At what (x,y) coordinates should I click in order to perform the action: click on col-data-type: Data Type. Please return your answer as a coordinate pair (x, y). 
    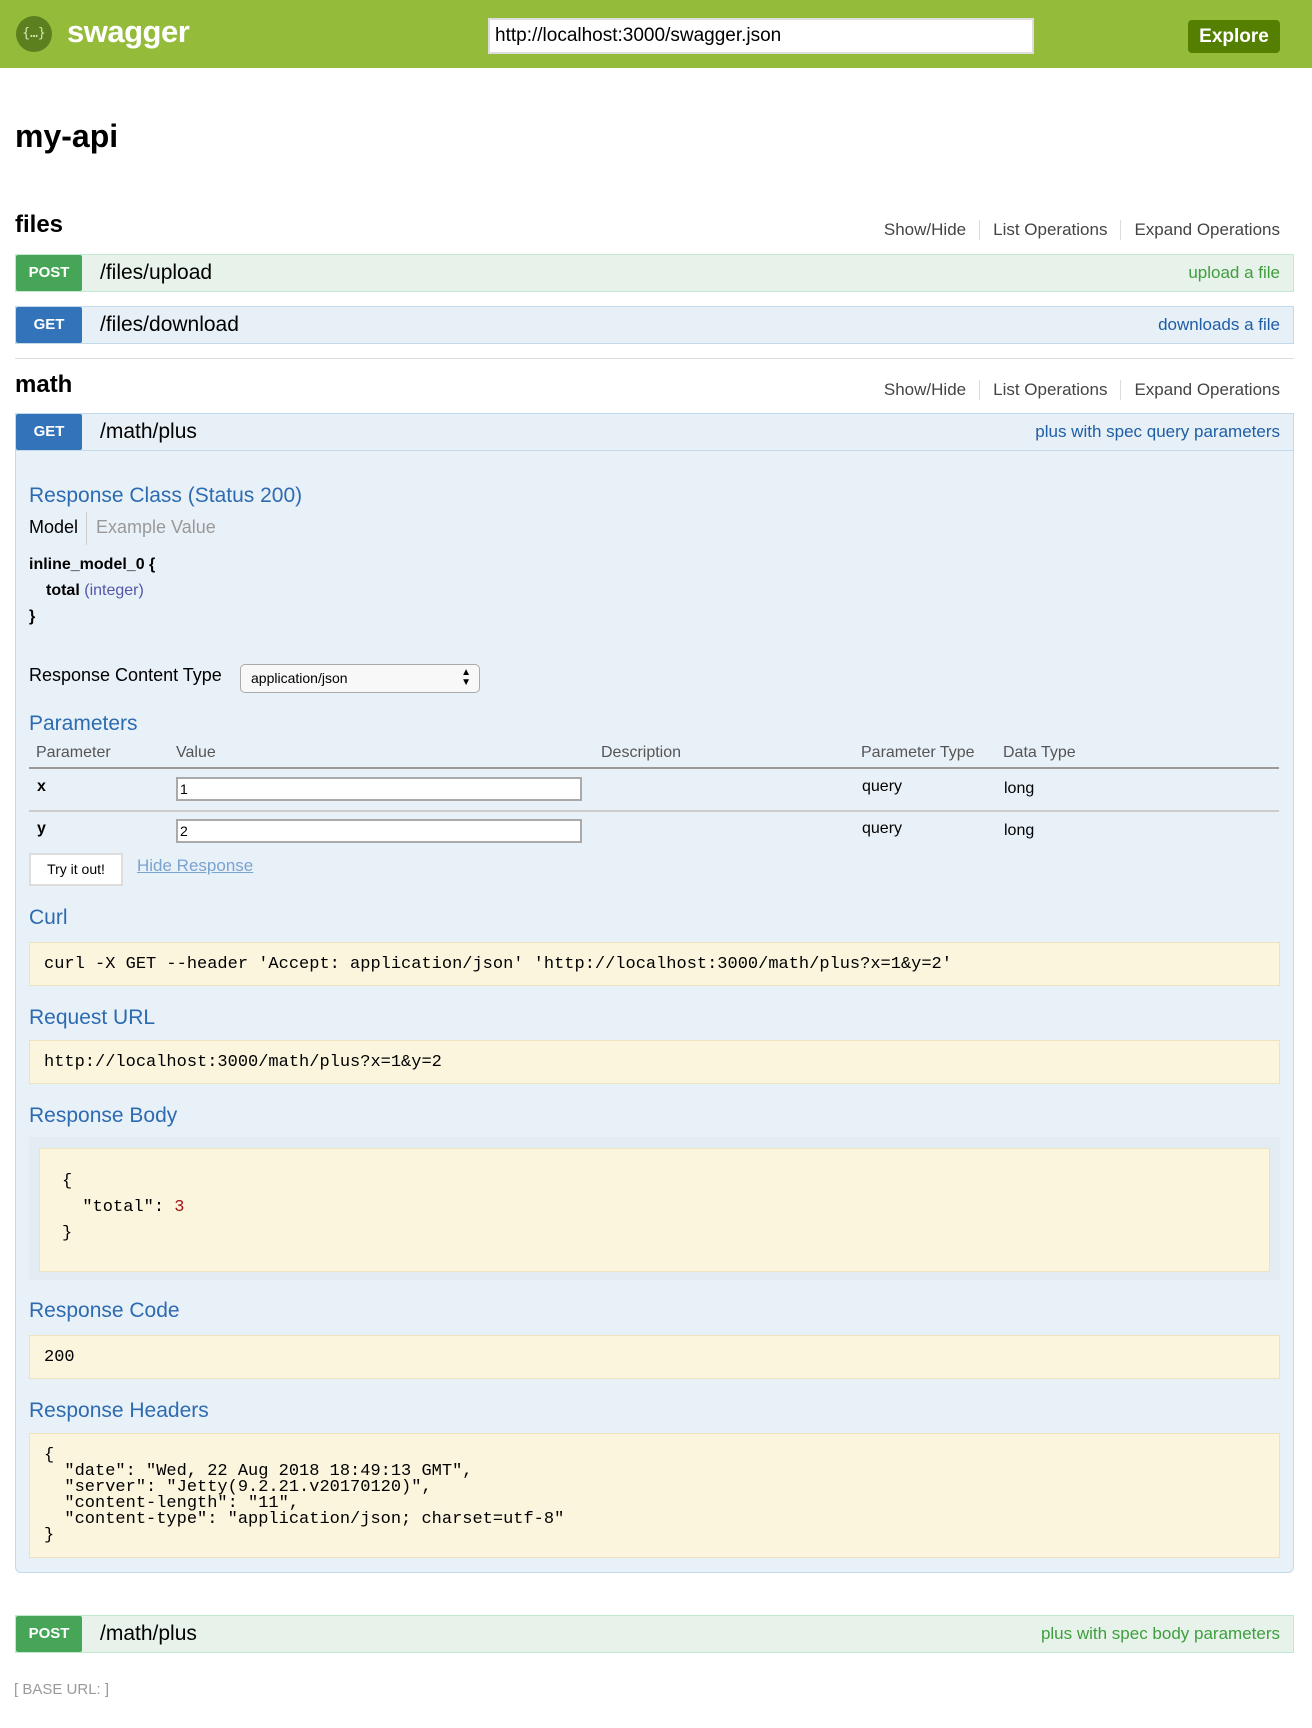
    Looking at the image, I should click on (1039, 752).